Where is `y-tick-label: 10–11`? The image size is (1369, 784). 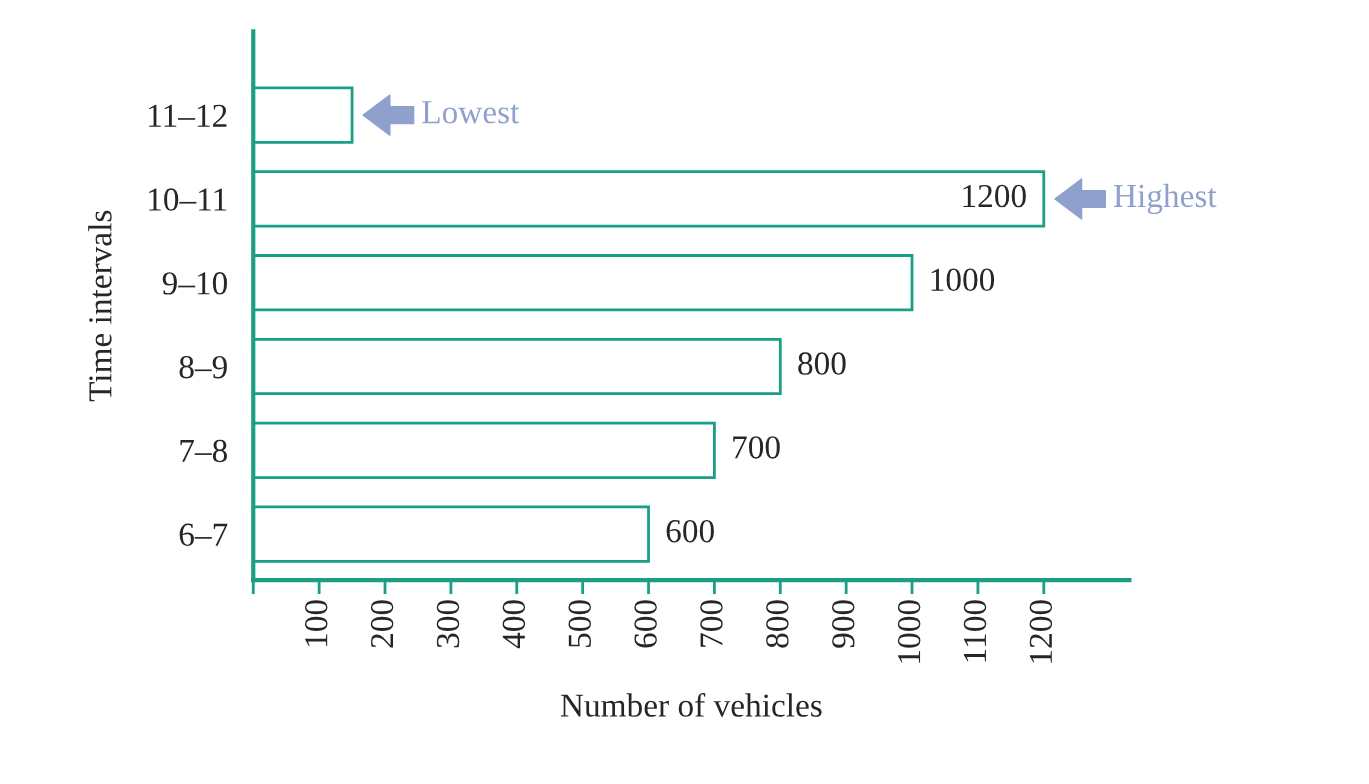 y-tick-label: 10–11 is located at coordinates (188, 199).